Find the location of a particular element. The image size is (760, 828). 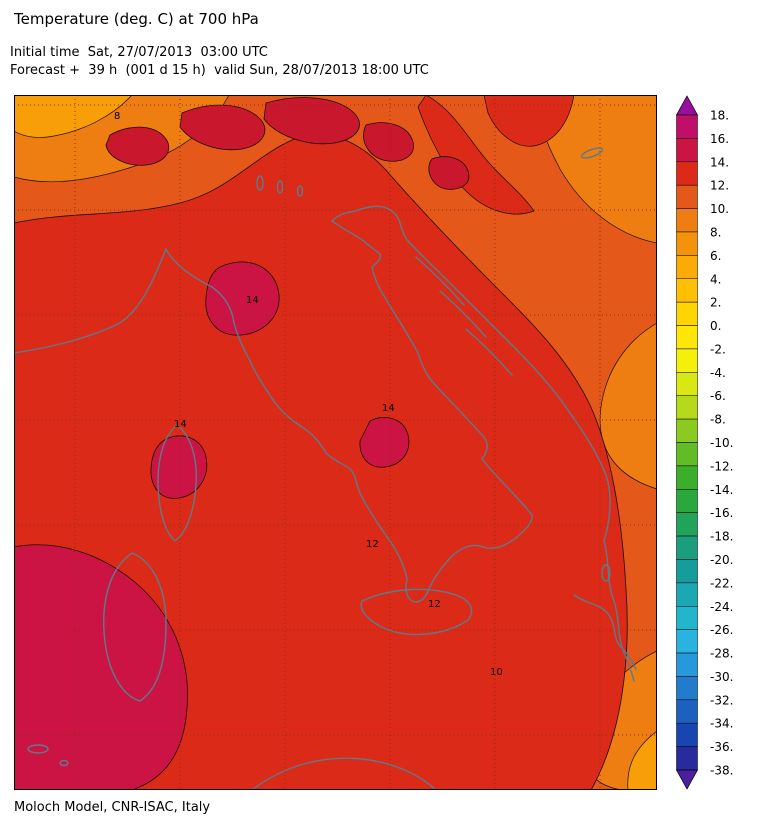

colorbar-tick-label: -12. is located at coordinates (721, 466).